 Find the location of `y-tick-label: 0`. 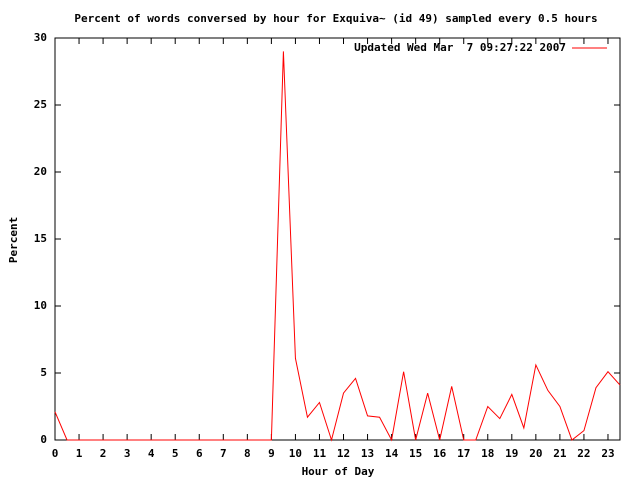

y-tick-label: 0 is located at coordinates (43, 439).